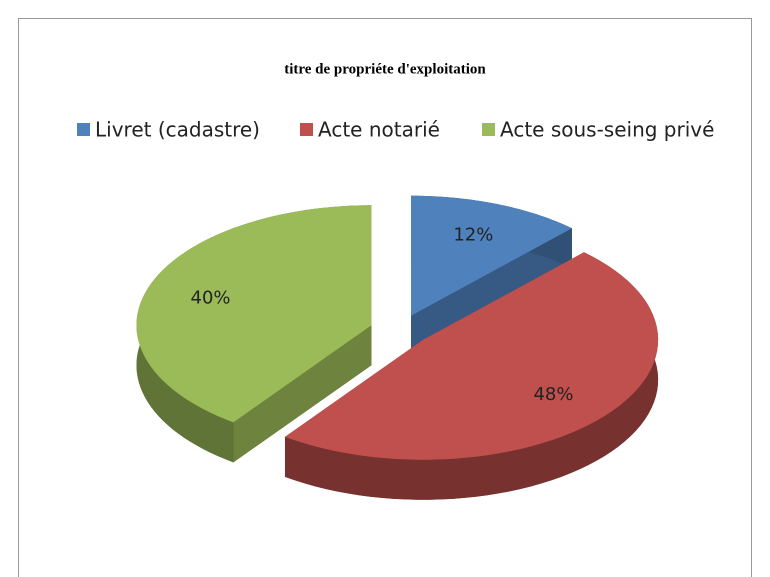  Describe the element at coordinates (177, 130) in the screenshot. I see `legend-label: Livret (cadastre)` at that location.